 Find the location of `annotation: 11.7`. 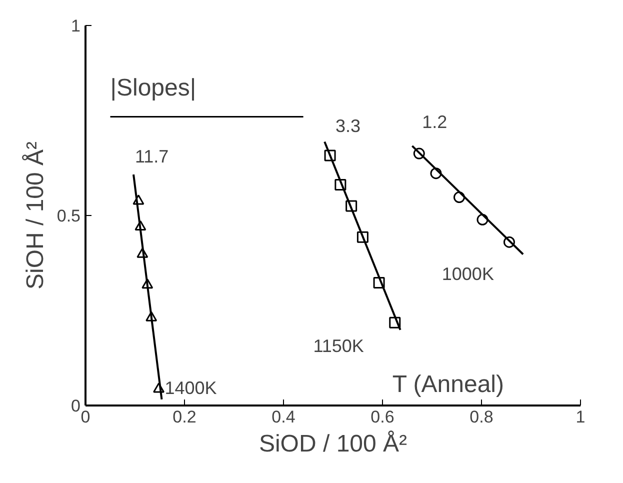

annotation: 11.7 is located at coordinates (152, 156).